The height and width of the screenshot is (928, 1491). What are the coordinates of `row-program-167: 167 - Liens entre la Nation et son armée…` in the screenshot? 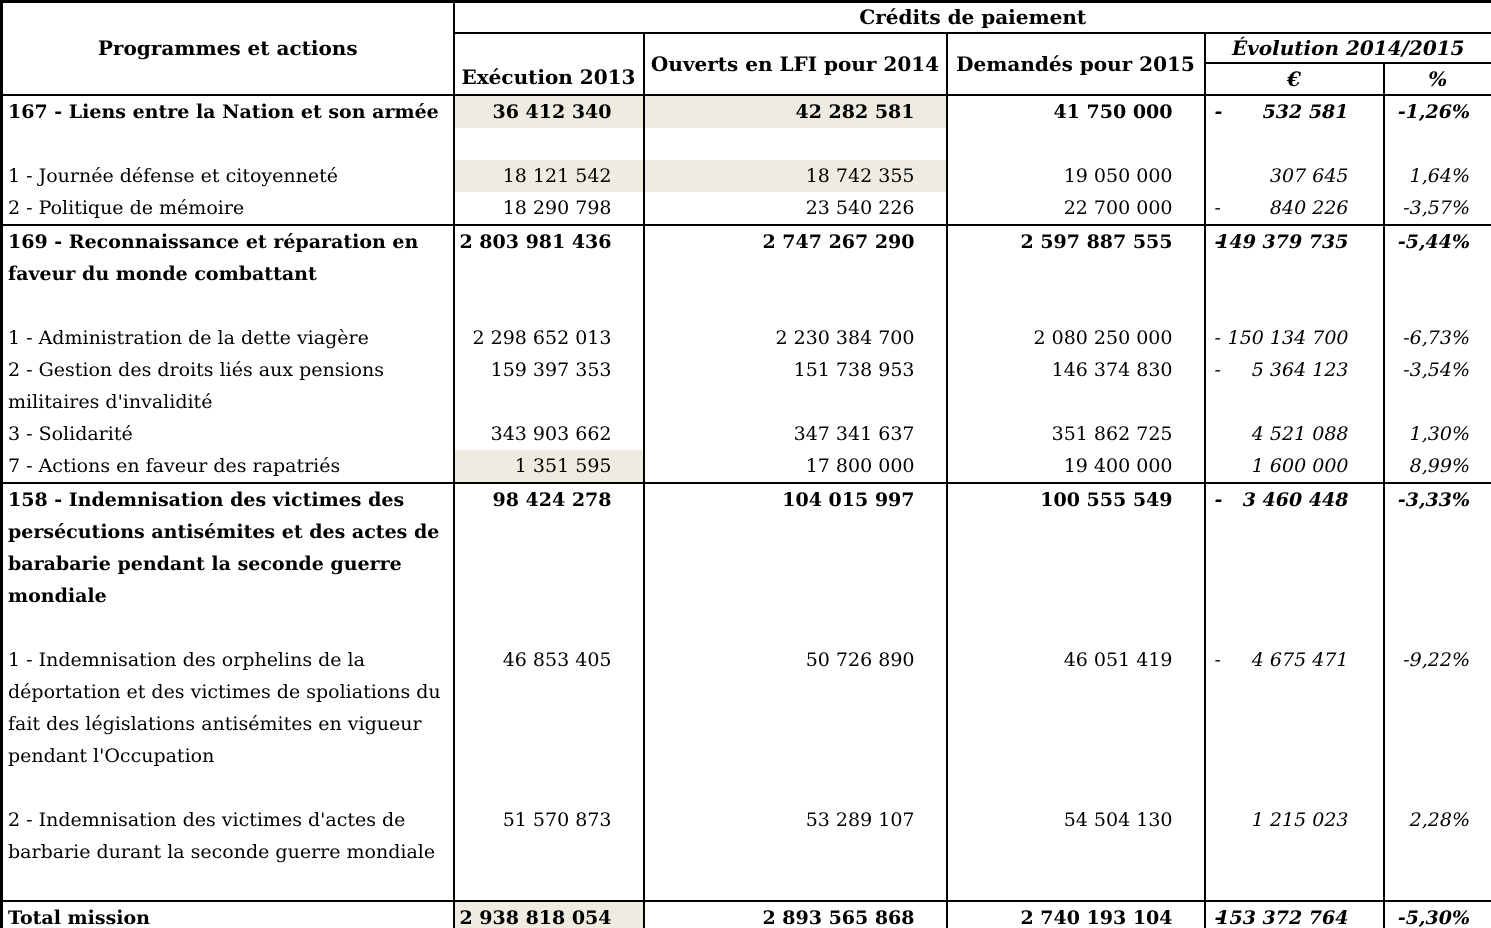 It's located at (746, 111).